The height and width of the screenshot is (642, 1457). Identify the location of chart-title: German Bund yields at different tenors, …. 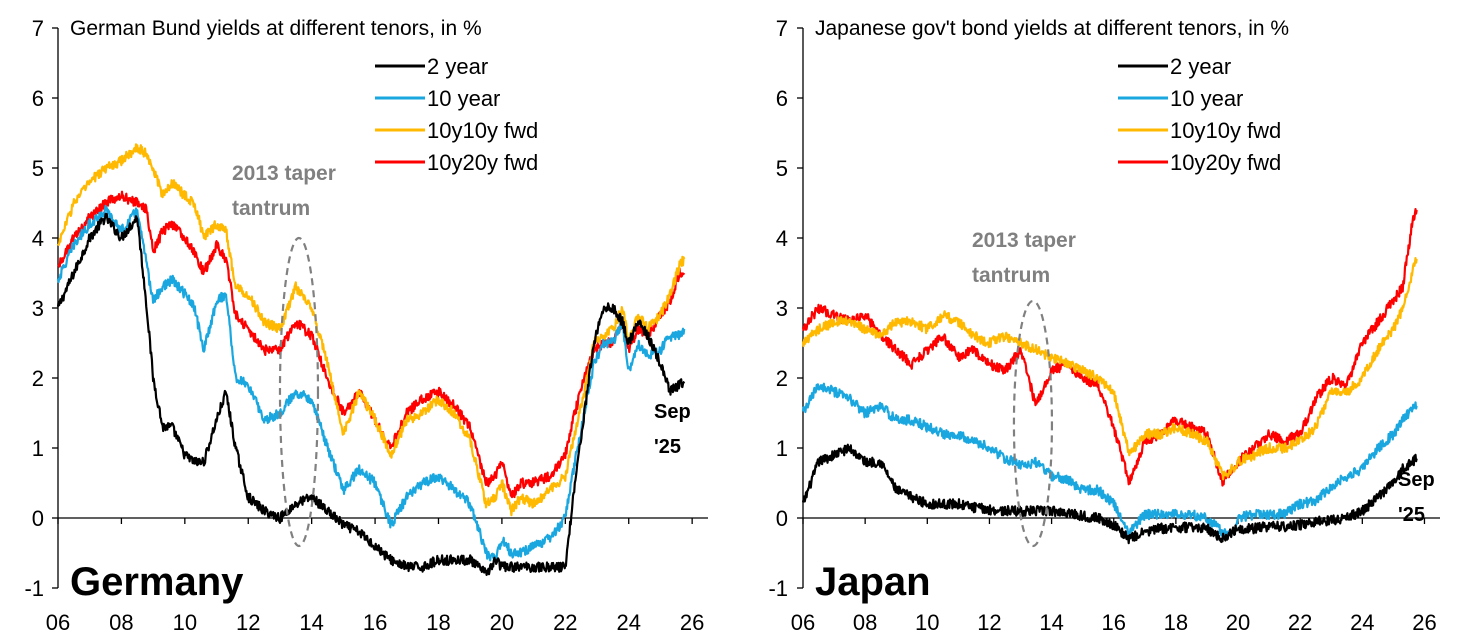
(276, 28).